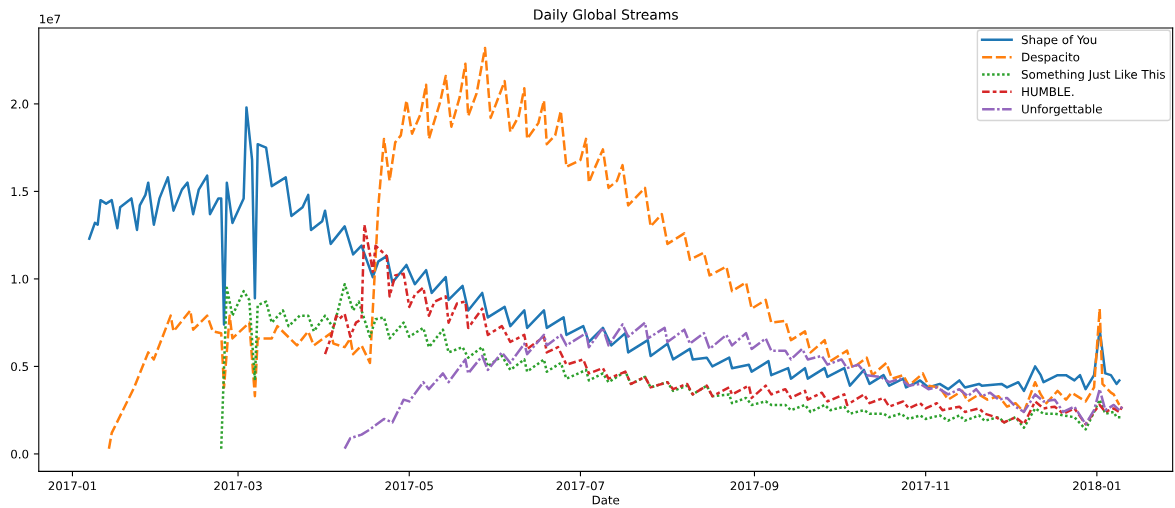 The height and width of the screenshot is (508, 1175). What do you see at coordinates (20, 104) in the screenshot?
I see `y-tick-label: 2.0` at bounding box center [20, 104].